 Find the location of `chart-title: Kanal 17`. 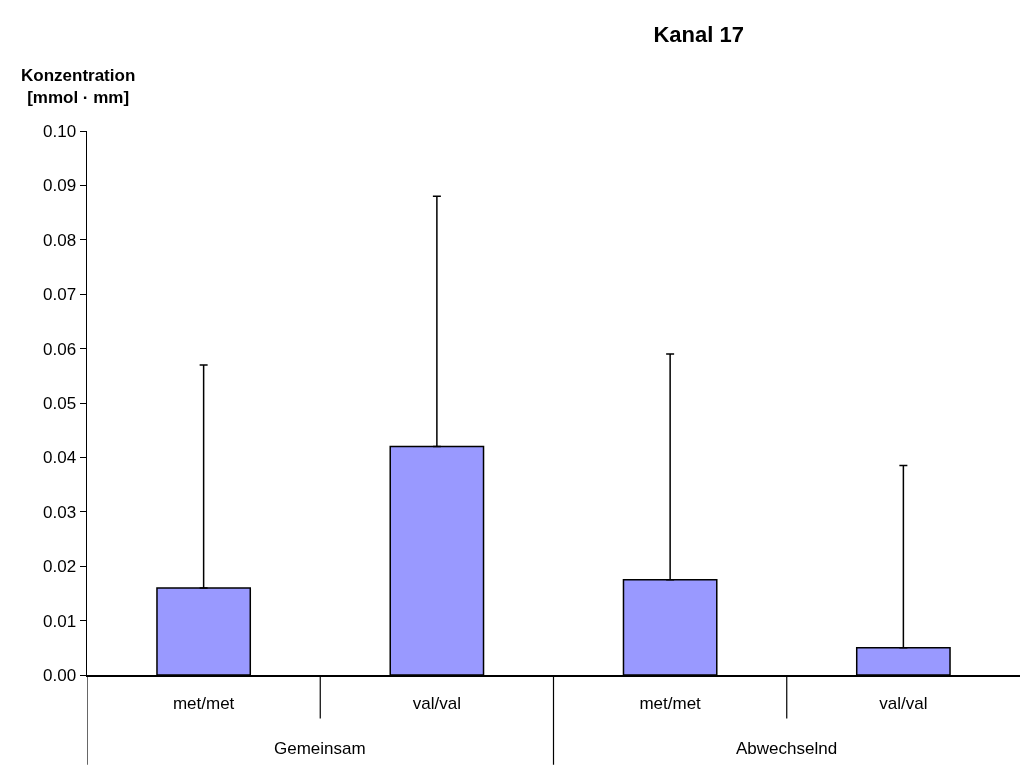

chart-title: Kanal 17 is located at coordinates (698, 35).